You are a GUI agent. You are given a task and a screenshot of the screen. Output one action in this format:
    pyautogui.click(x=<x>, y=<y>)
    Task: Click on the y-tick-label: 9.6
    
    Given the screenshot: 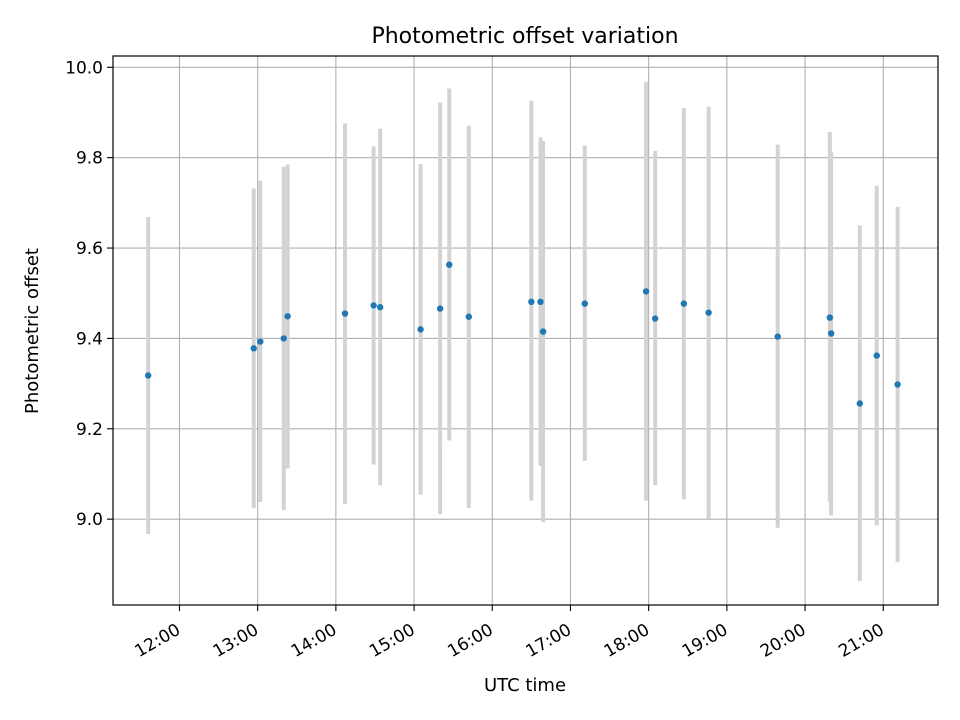 What is the action you would take?
    pyautogui.click(x=89, y=249)
    